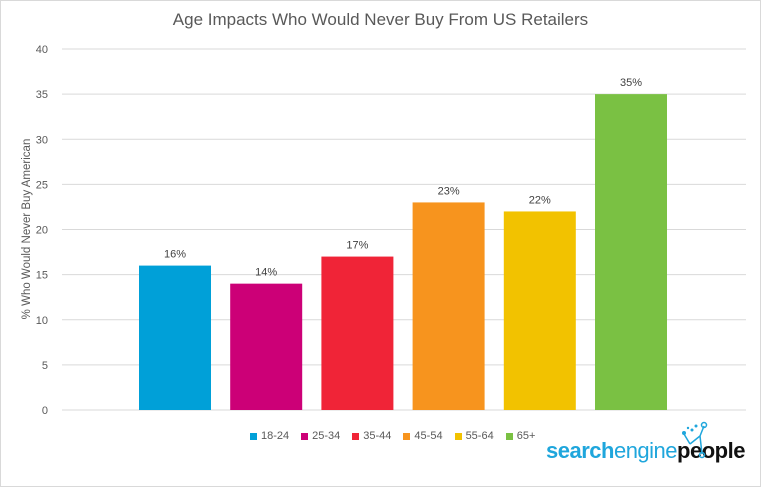 The width and height of the screenshot is (761, 487). What do you see at coordinates (645, 450) in the screenshot?
I see `logo-part-engine: engine` at bounding box center [645, 450].